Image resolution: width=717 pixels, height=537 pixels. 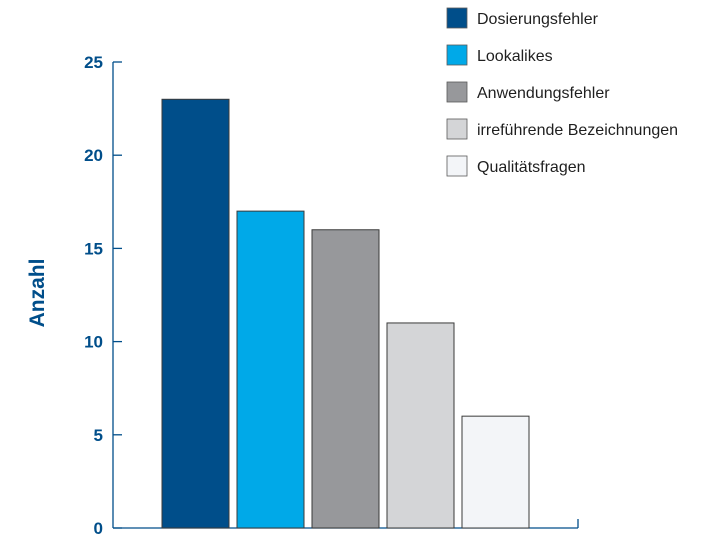 I want to click on y-tick-label: 25, so click(x=93, y=62).